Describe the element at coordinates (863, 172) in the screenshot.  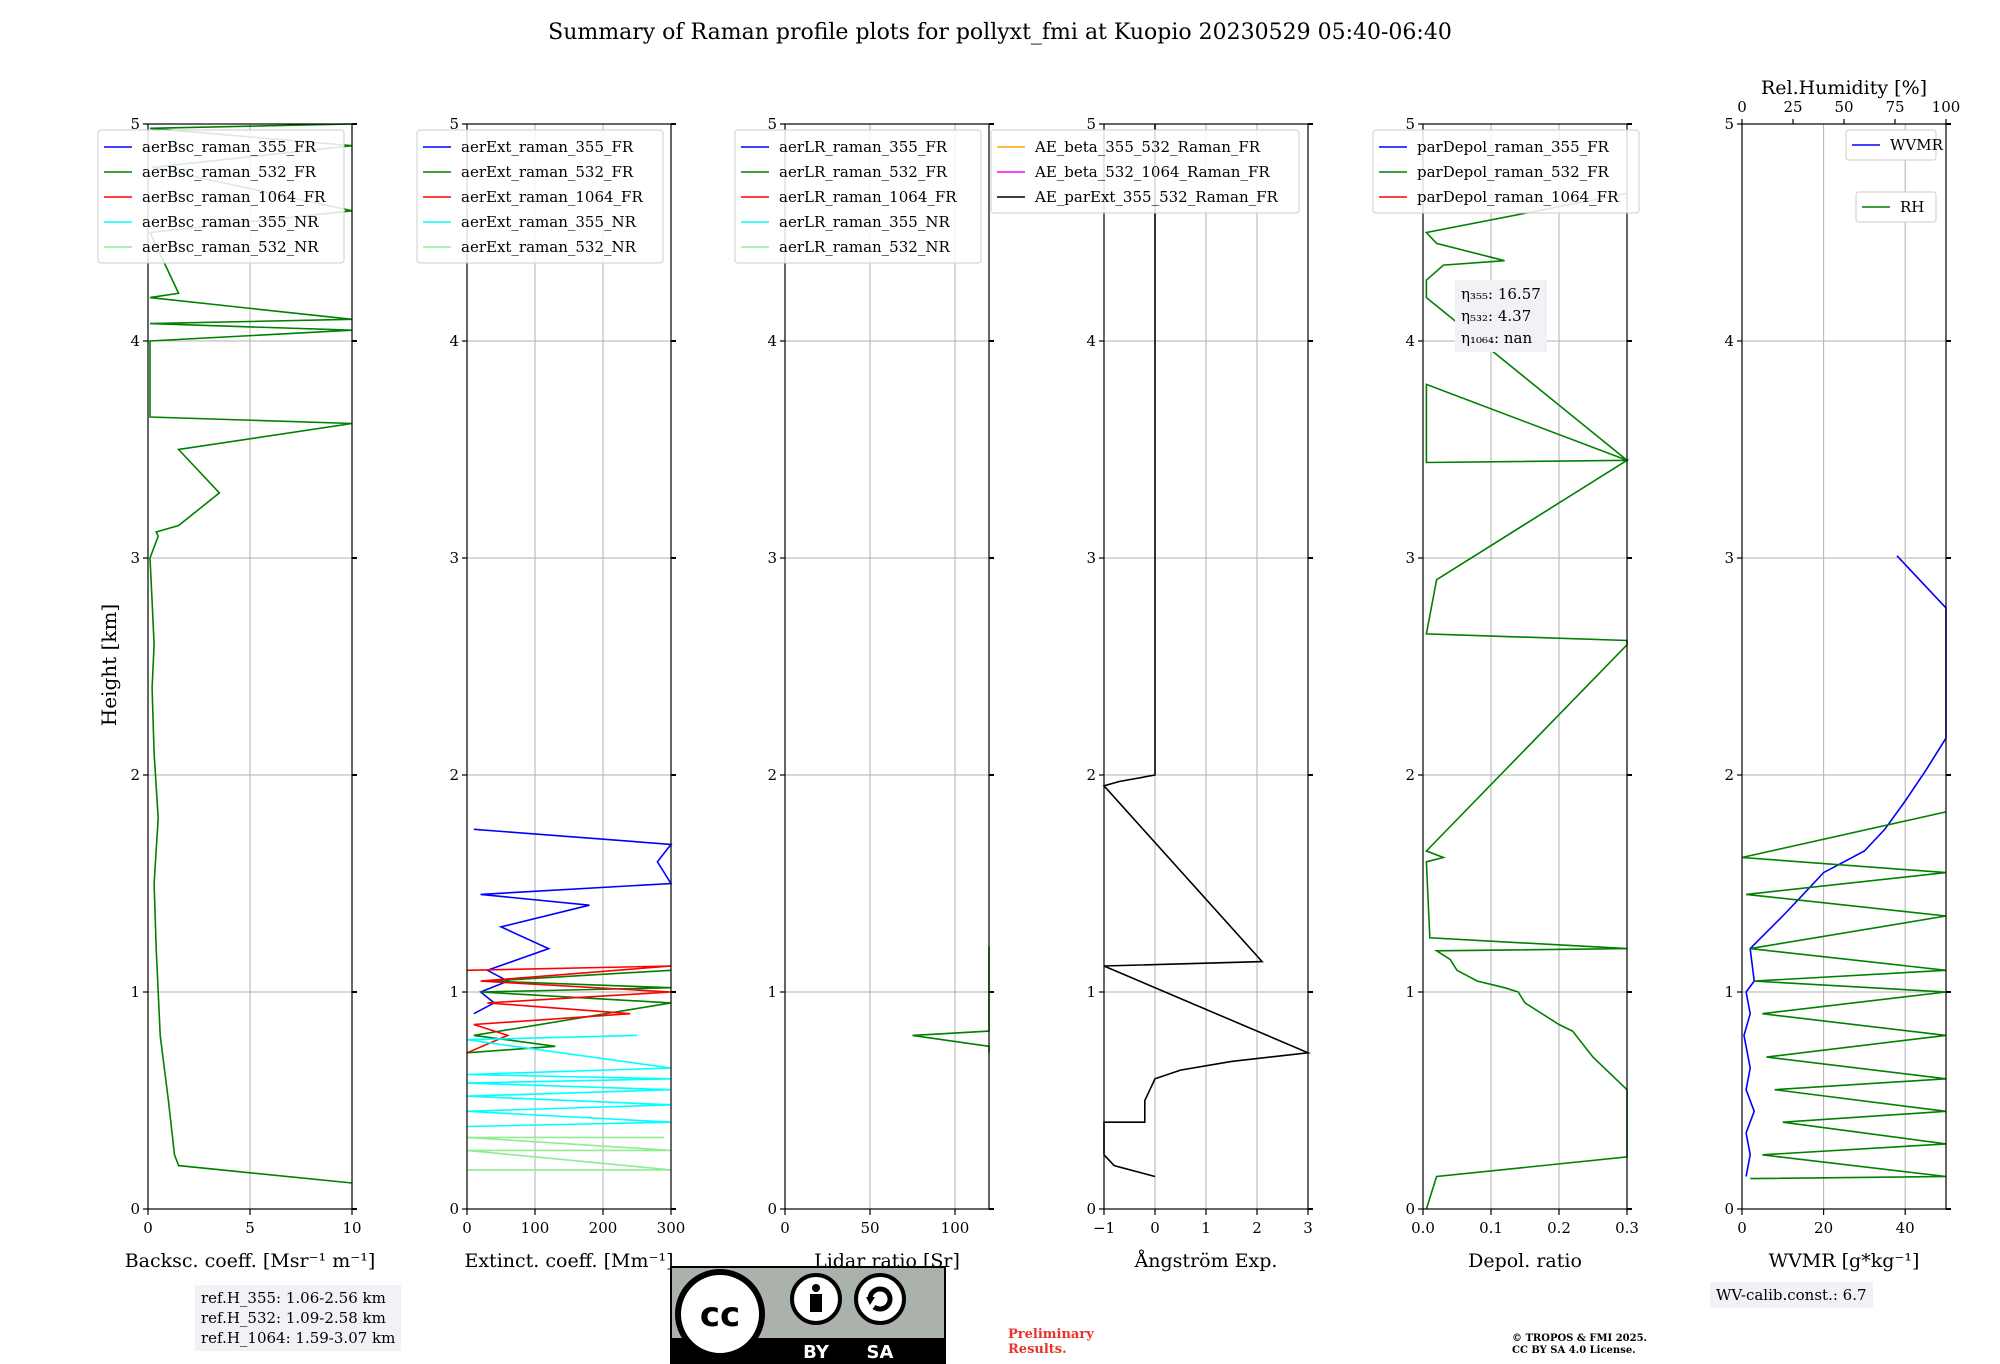
I see `legend-entry: aerLR_raman_532_FR` at that location.